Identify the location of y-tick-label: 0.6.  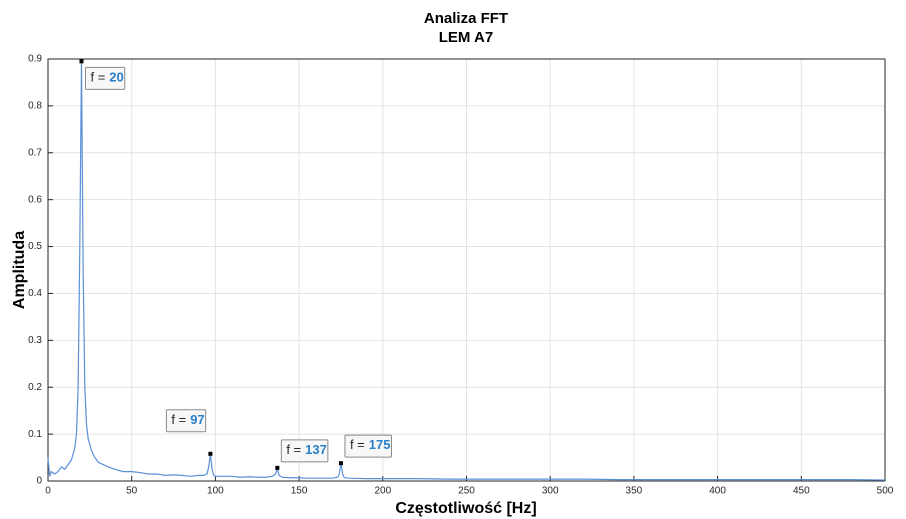
(35, 199).